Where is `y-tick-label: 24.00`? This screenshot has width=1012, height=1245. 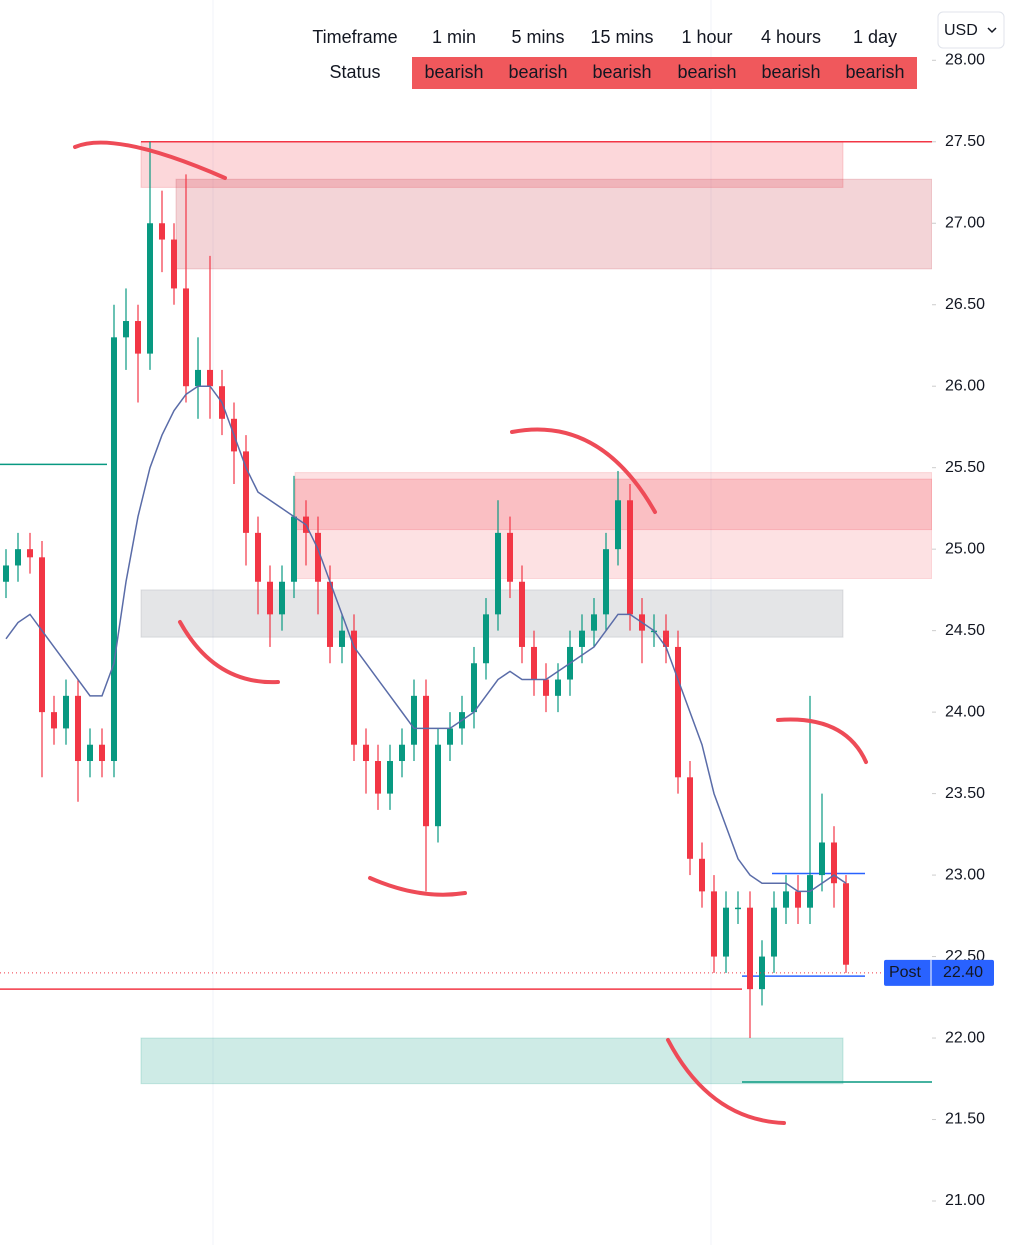 y-tick-label: 24.00 is located at coordinates (965, 711).